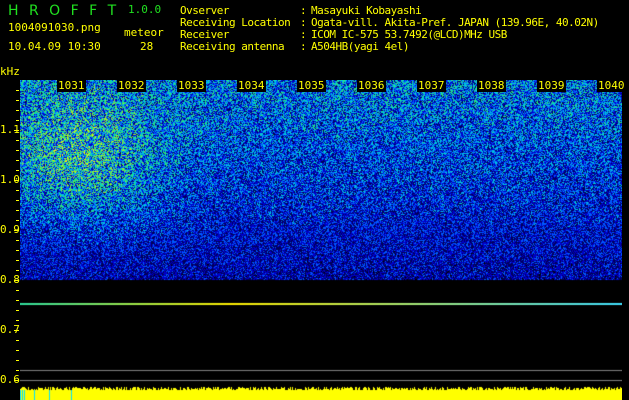  Describe the element at coordinates (360, 46) in the screenshot. I see `info-value: A504HB(yagi 4el)` at that location.